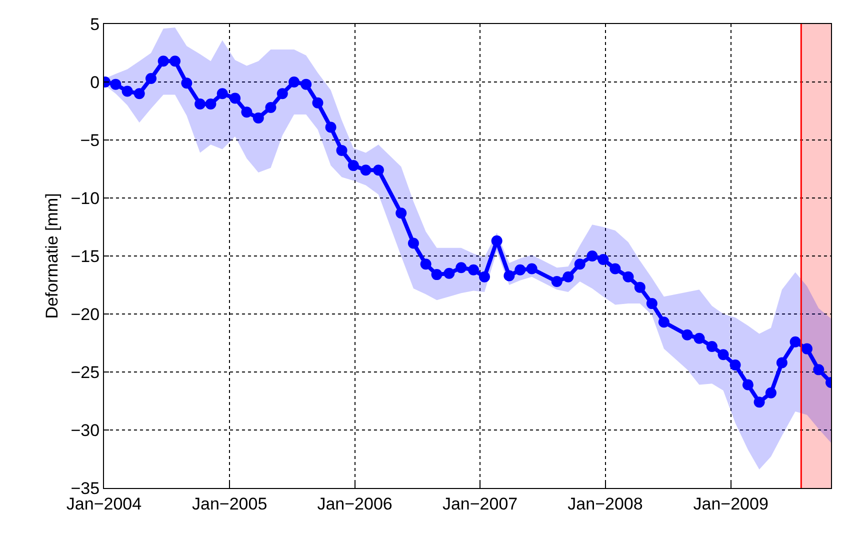 This screenshot has height=533, width=842. Describe the element at coordinates (354, 504) in the screenshot. I see `x-tick-label: Jan−2006` at that location.